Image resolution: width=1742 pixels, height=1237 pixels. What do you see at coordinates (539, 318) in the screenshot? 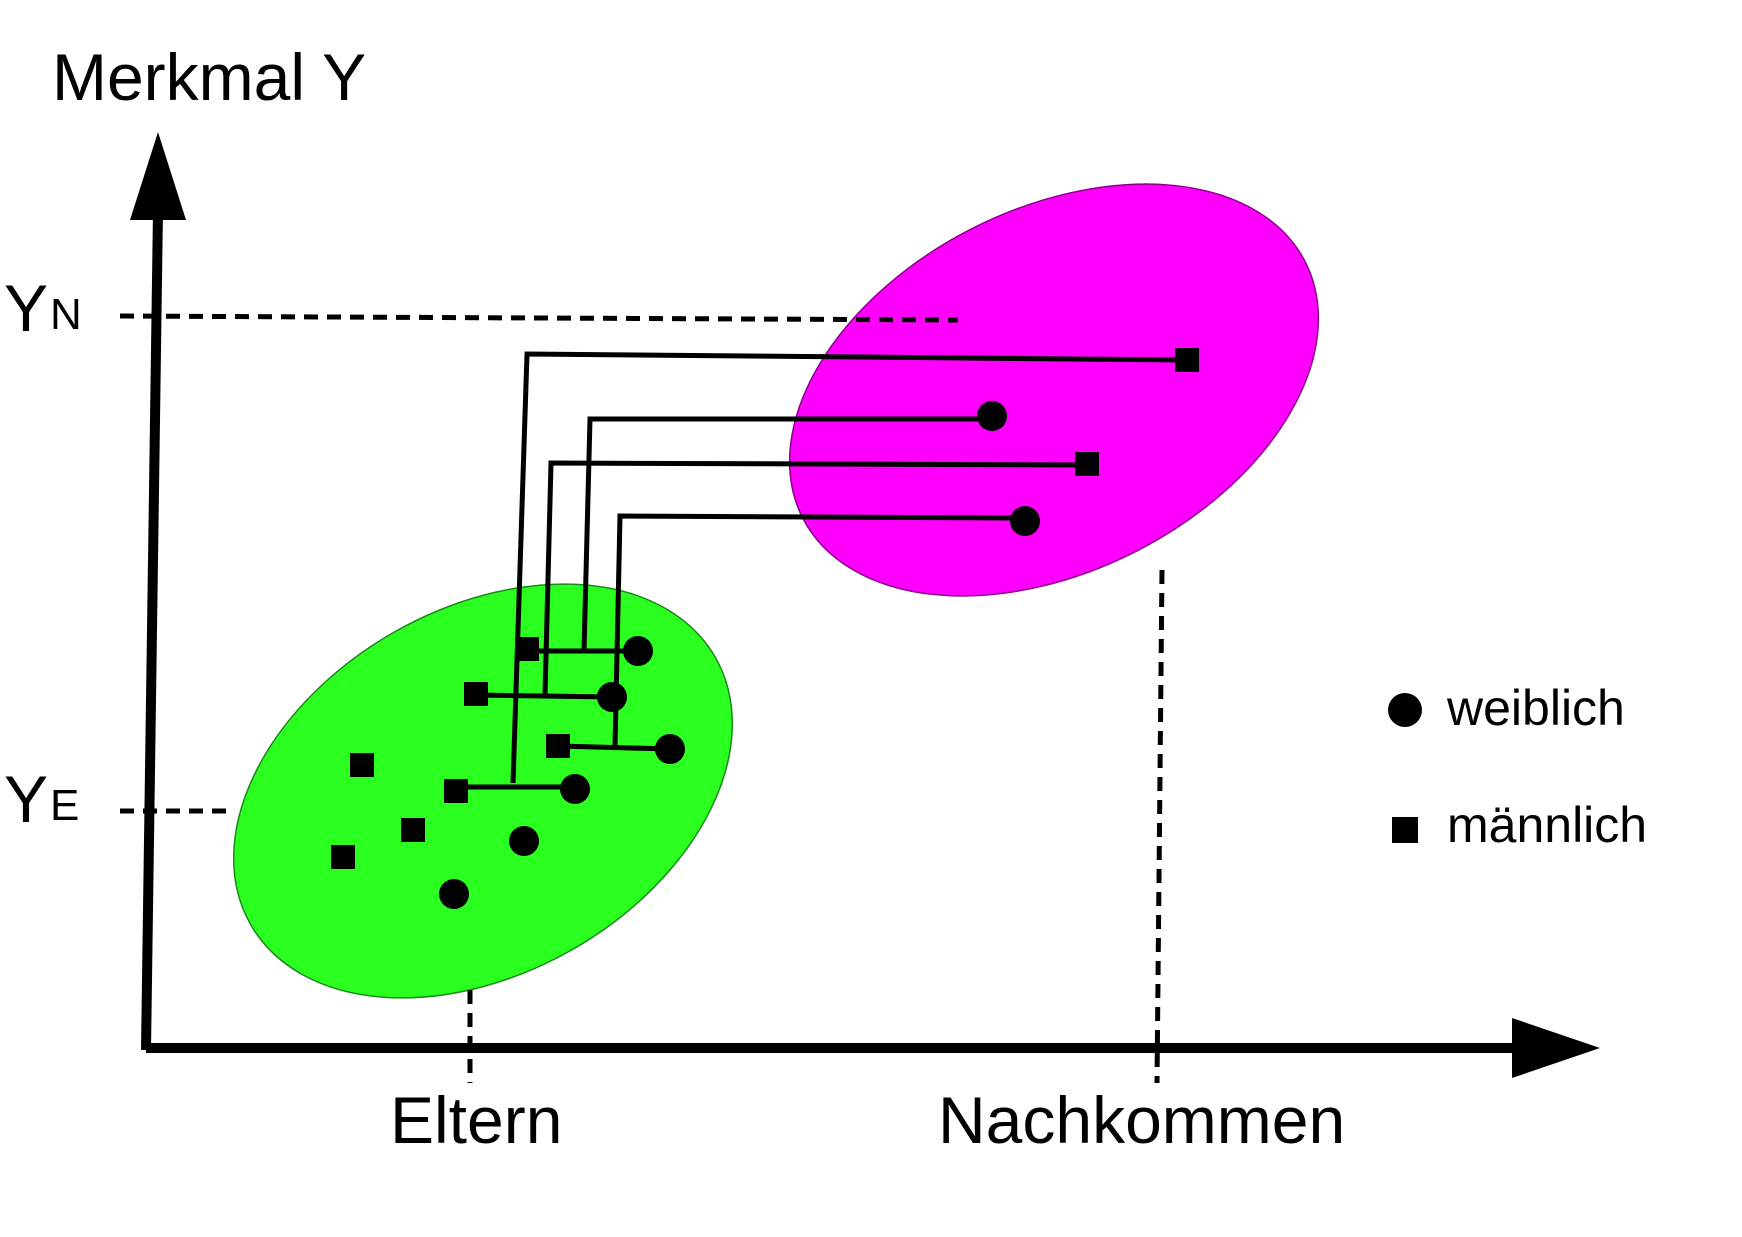
I see `yn-guide-line` at bounding box center [539, 318].